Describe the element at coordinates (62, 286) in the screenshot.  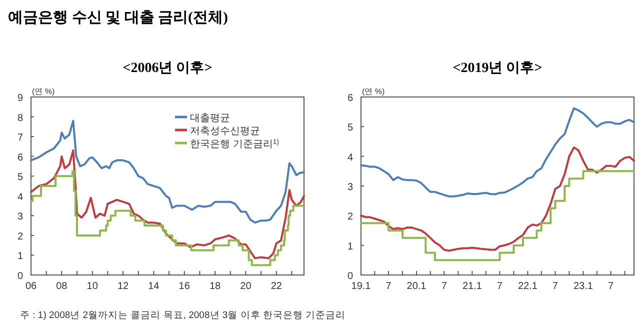
I see `x-tick-label: 08` at that location.